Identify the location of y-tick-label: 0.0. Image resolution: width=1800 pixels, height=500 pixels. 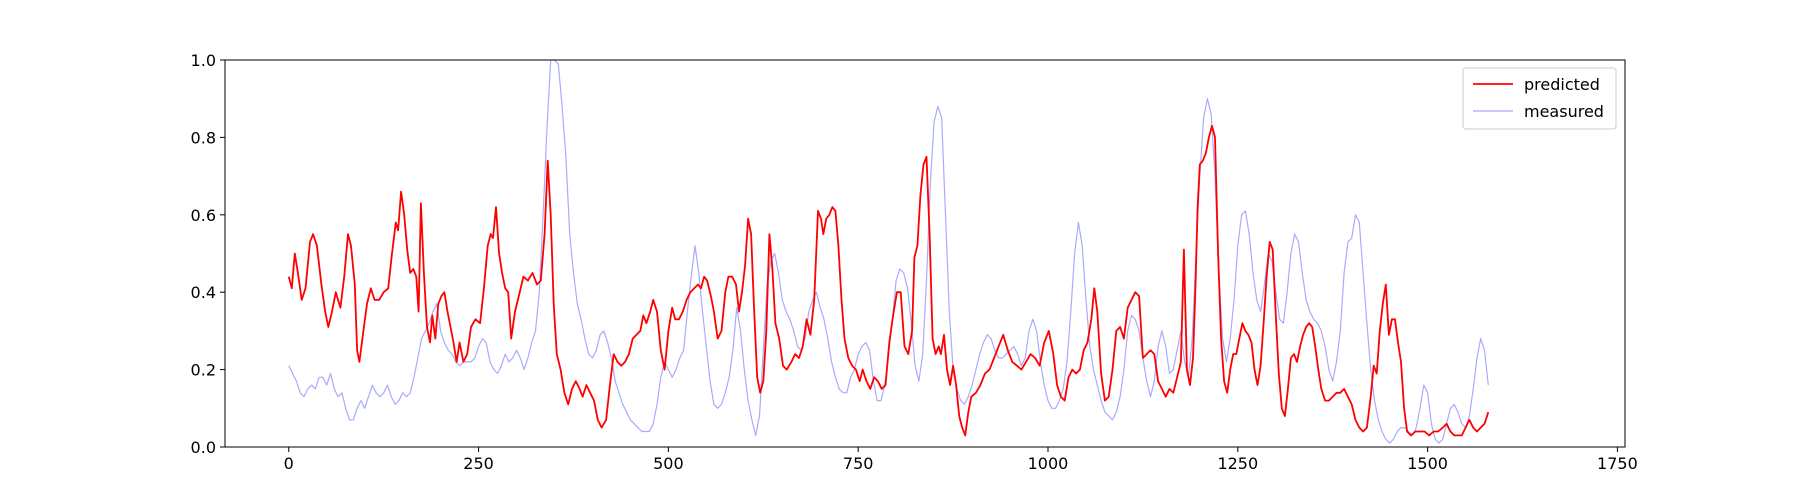
(203, 447).